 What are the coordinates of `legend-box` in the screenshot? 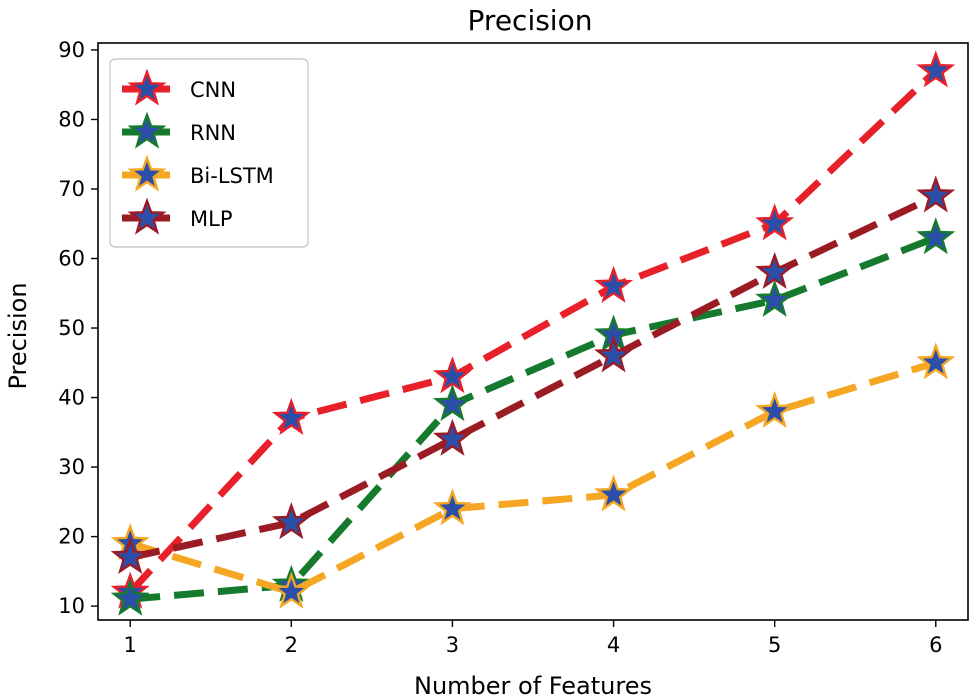 It's located at (209, 153).